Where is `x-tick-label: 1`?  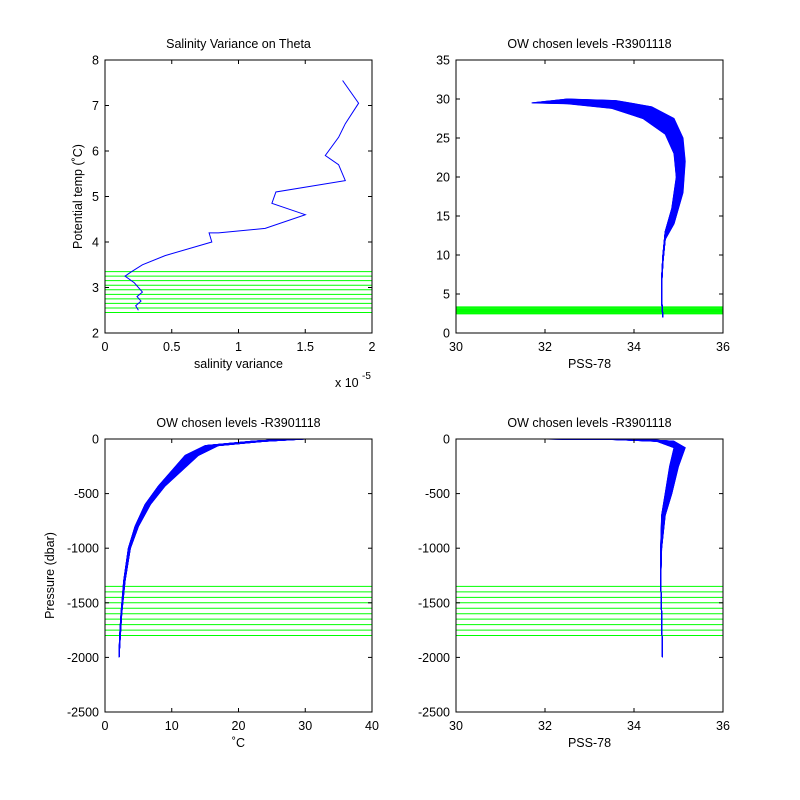
x-tick-label: 1 is located at coordinates (238, 347).